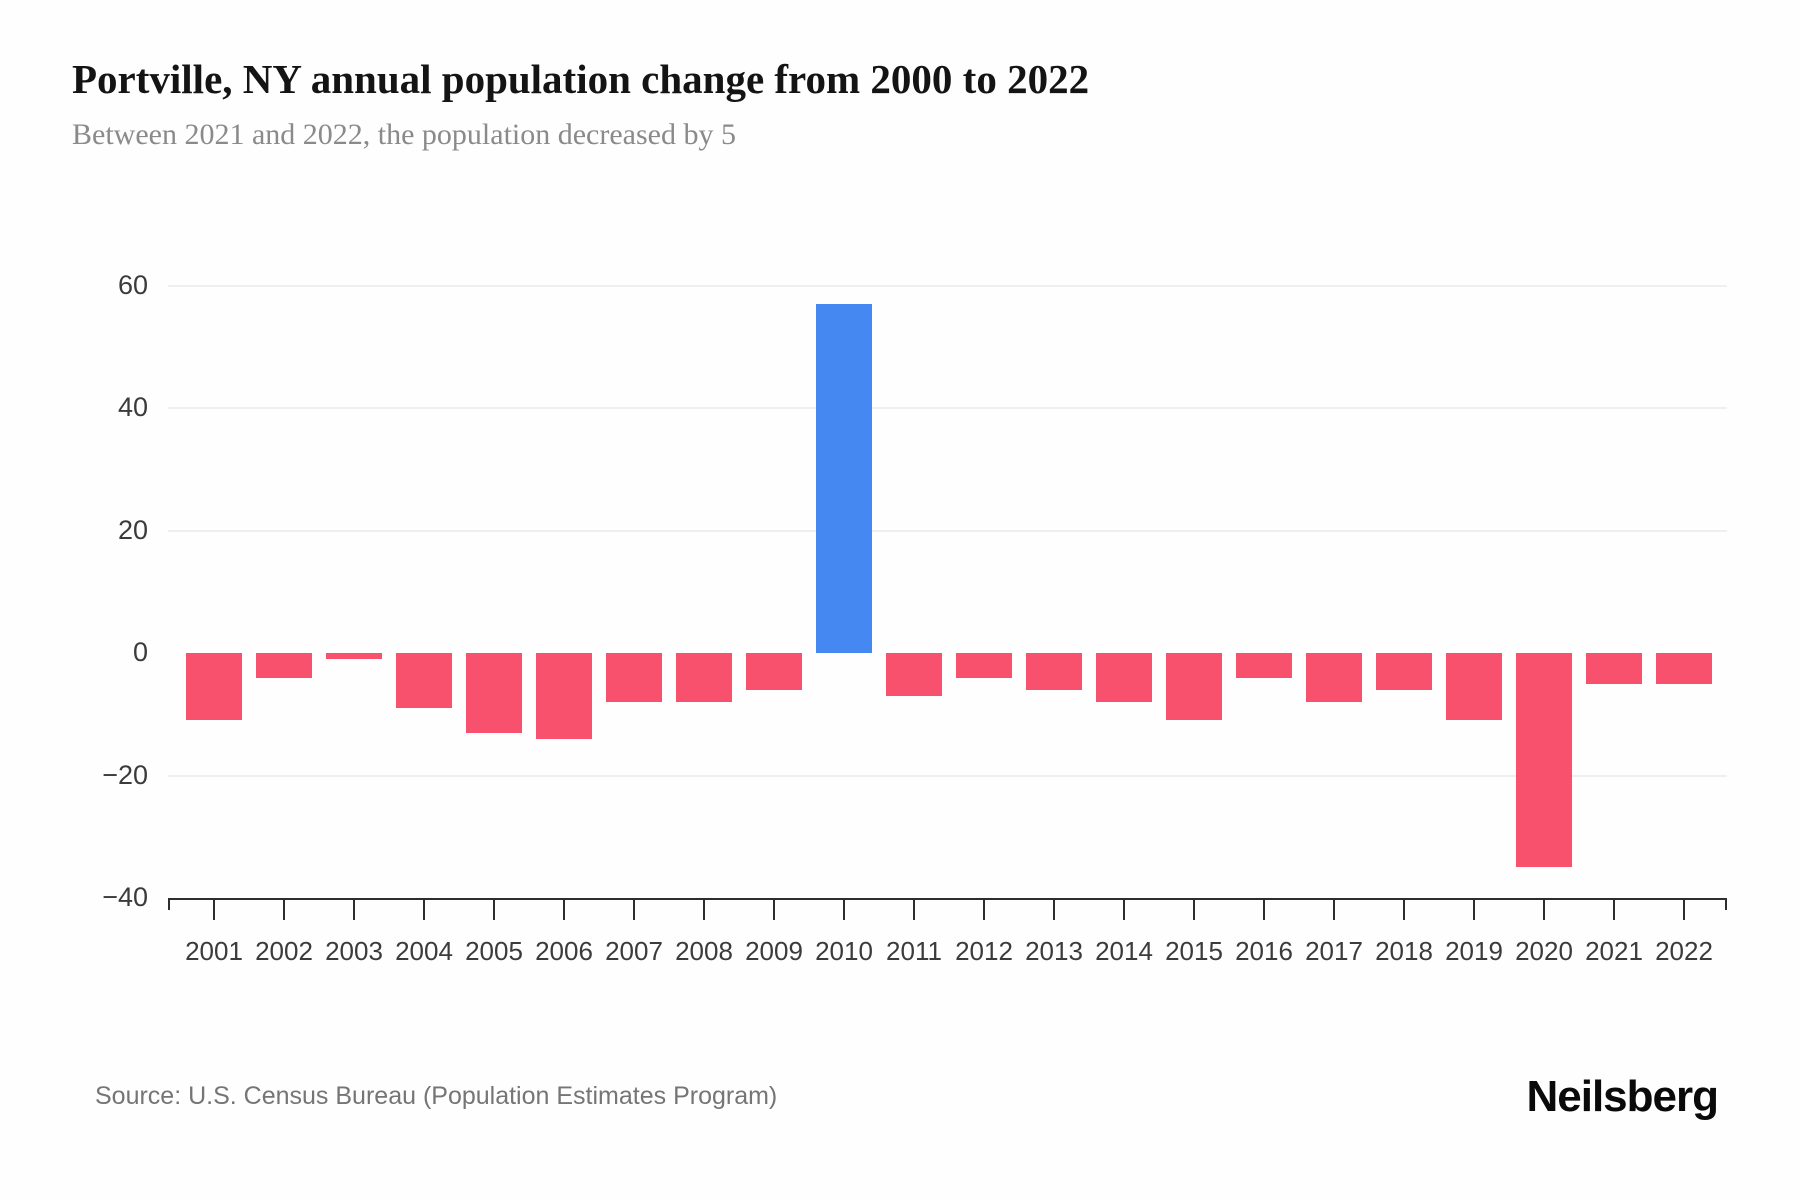 This screenshot has height=1200, width=1800. What do you see at coordinates (354, 909) in the screenshot?
I see `x-axis-tick-2003` at bounding box center [354, 909].